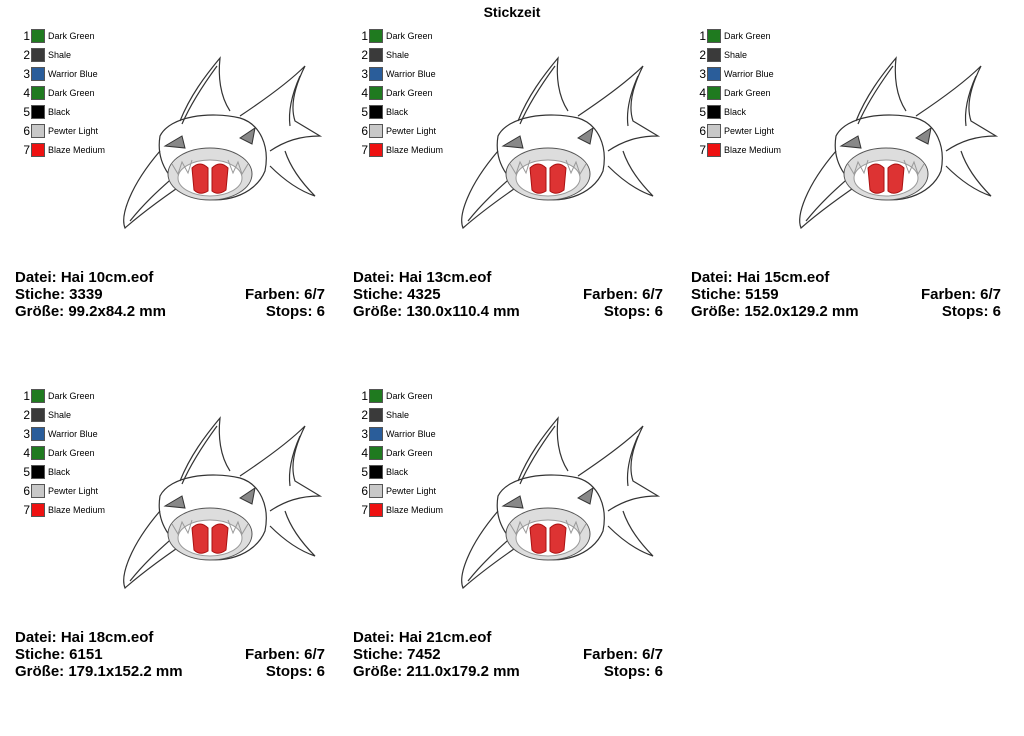  Describe the element at coordinates (422, 277) in the screenshot. I see `file-name: Datei: Hai 13cm.eof` at that location.